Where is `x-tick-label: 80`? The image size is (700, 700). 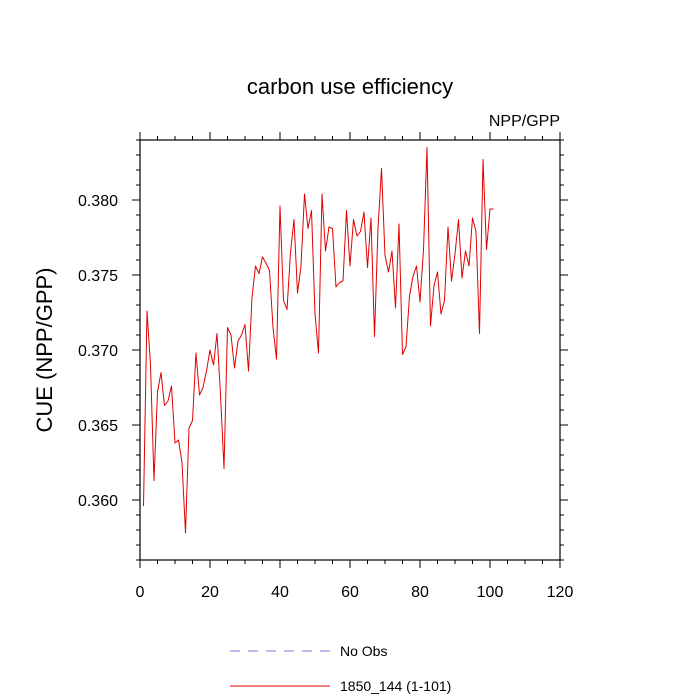 x-tick-label: 80 is located at coordinates (420, 592).